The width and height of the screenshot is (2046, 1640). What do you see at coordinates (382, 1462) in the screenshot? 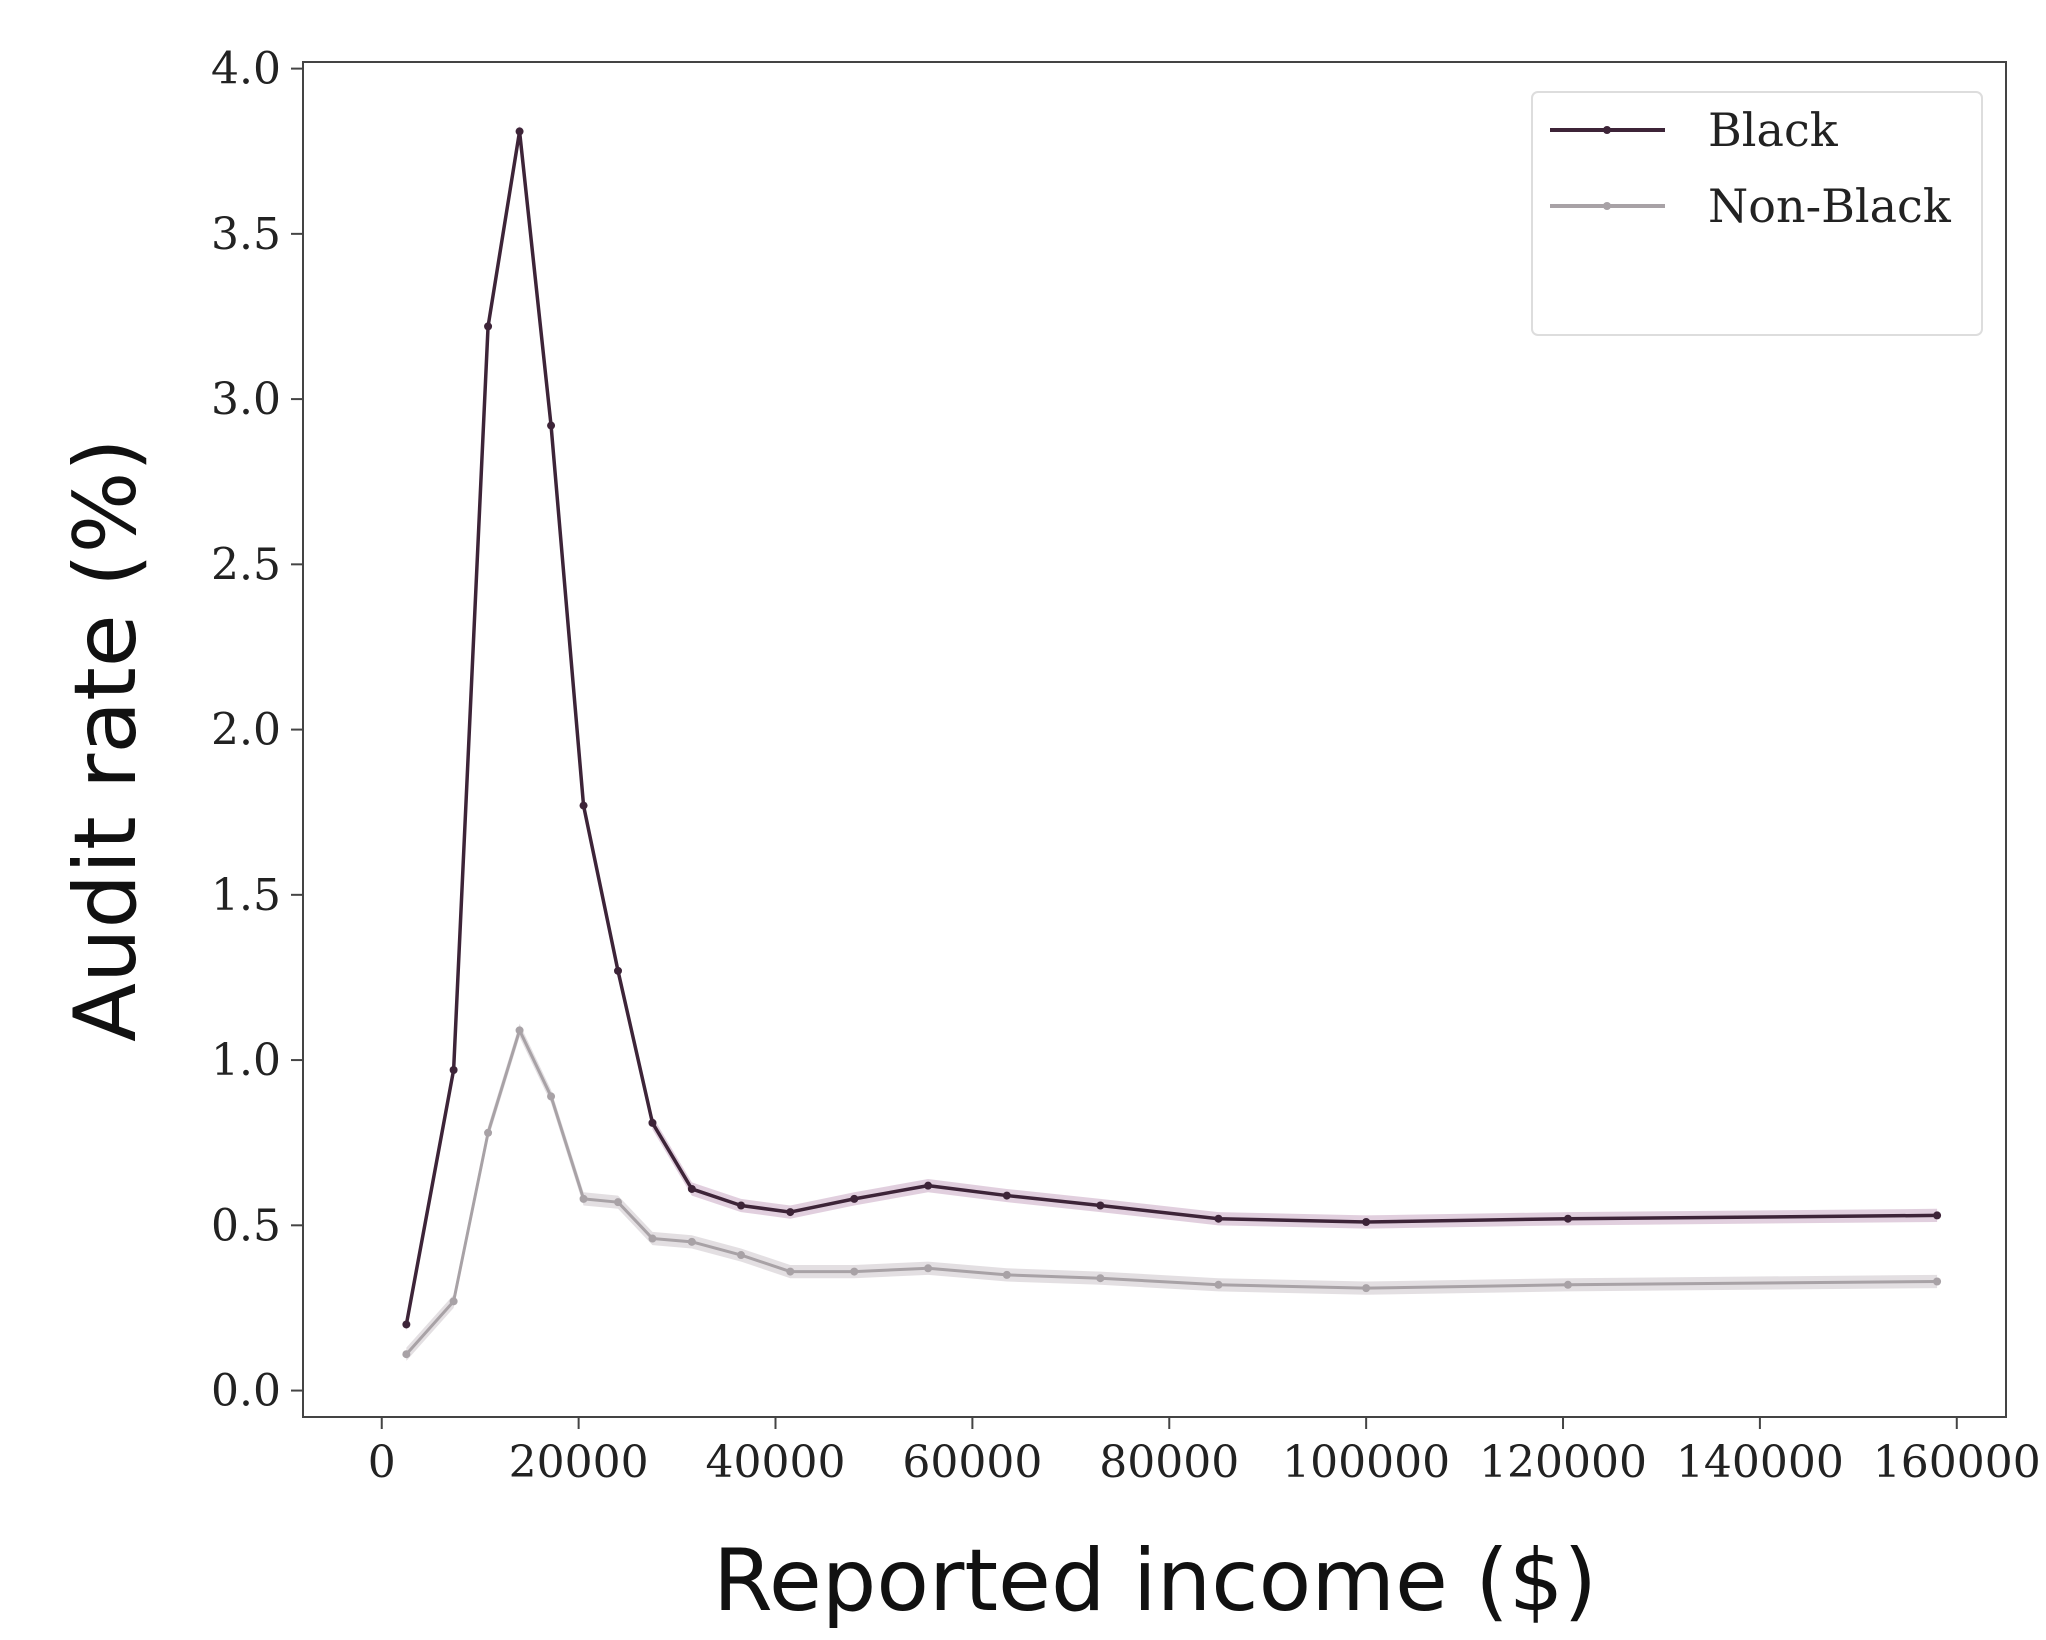
I see `x-tick-label: 0` at bounding box center [382, 1462].